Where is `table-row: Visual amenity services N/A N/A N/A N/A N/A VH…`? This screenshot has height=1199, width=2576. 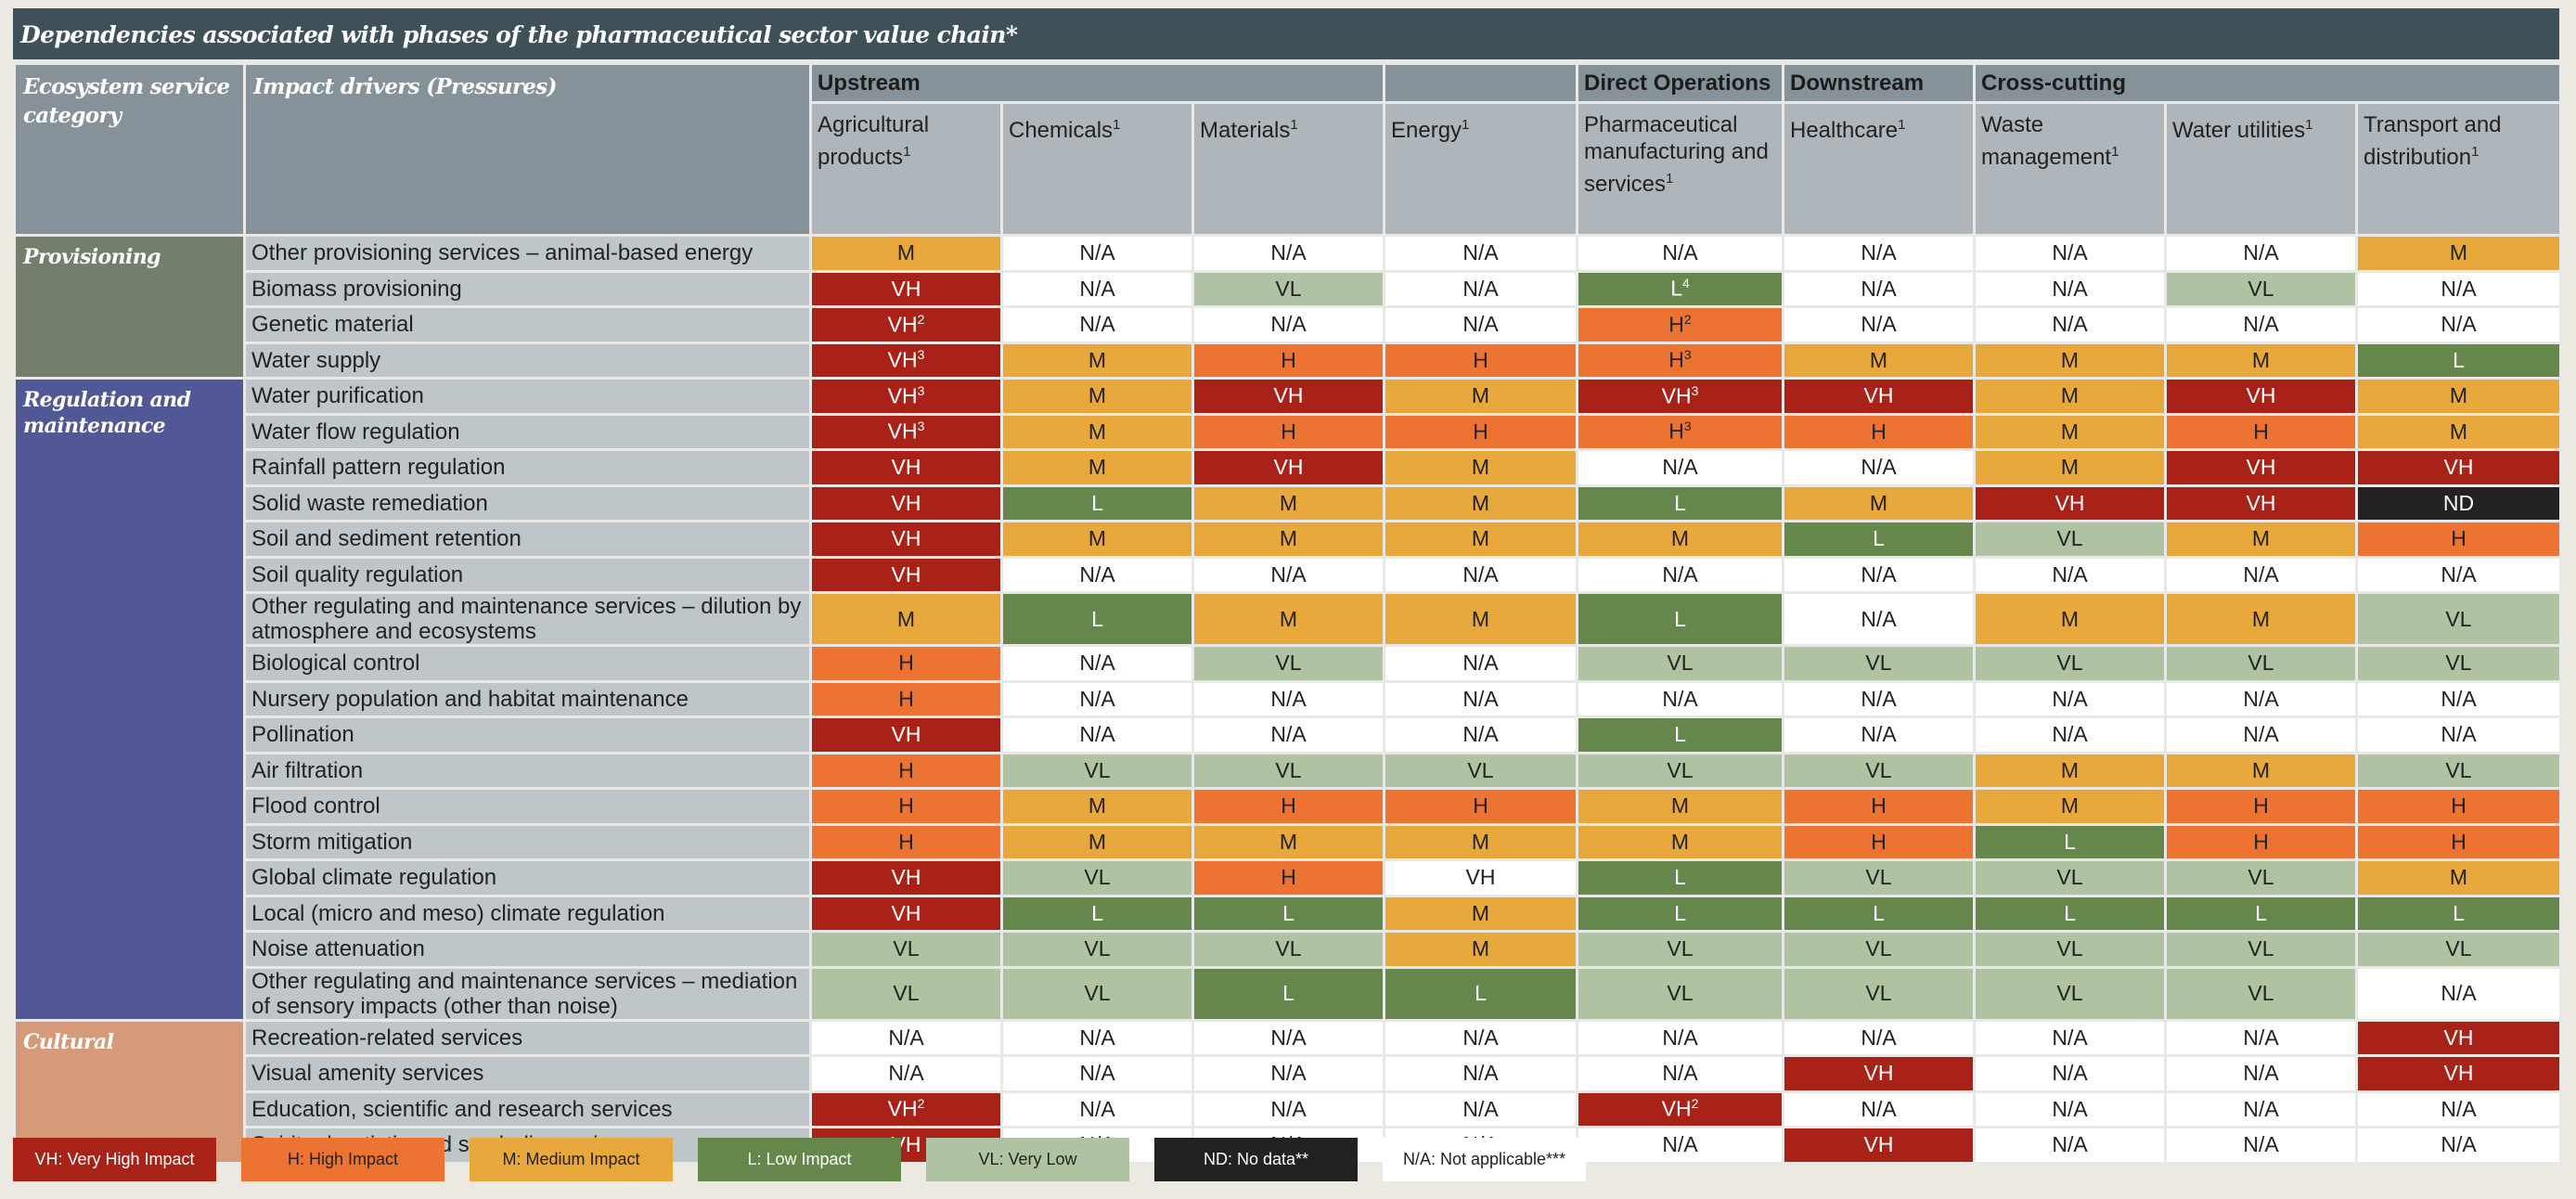 table-row: Visual amenity services N/A N/A N/A N/A N/A VH… is located at coordinates (1288, 1073).